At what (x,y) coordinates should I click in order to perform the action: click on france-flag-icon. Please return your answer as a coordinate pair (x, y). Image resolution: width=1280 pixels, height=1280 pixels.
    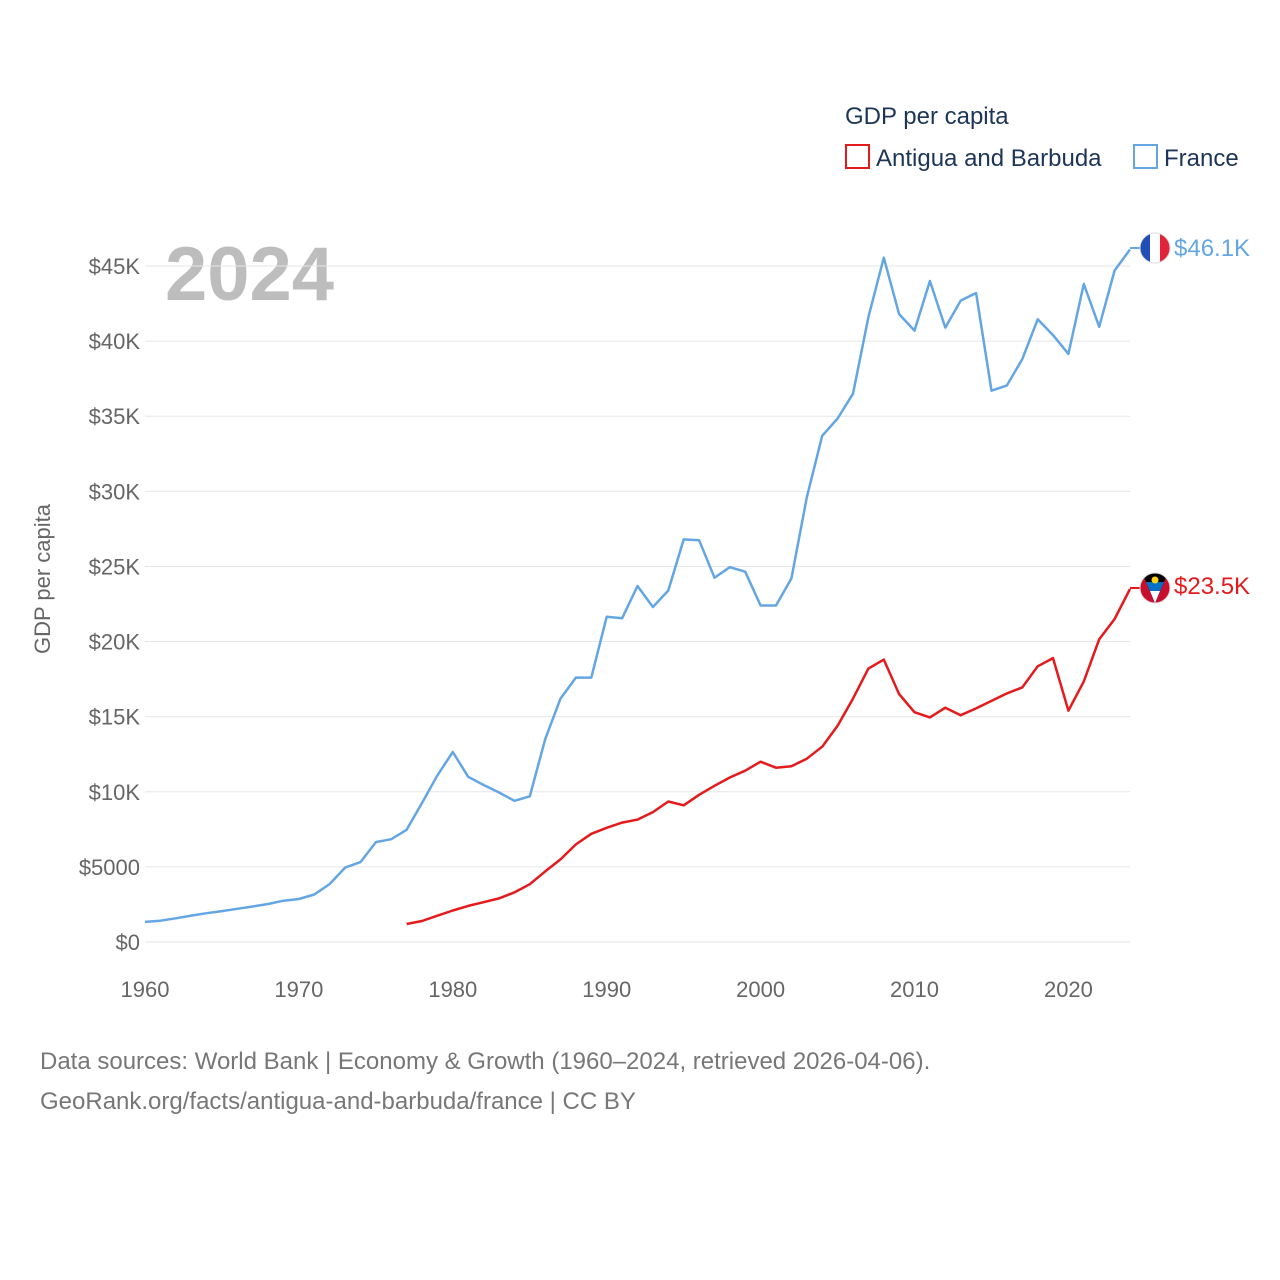
    Looking at the image, I should click on (1155, 248).